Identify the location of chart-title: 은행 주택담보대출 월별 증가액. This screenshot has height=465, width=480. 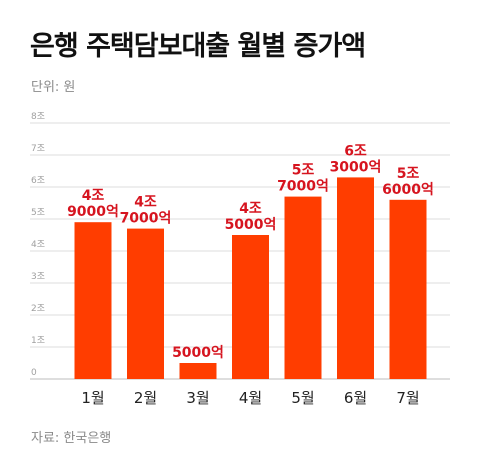
(198, 46).